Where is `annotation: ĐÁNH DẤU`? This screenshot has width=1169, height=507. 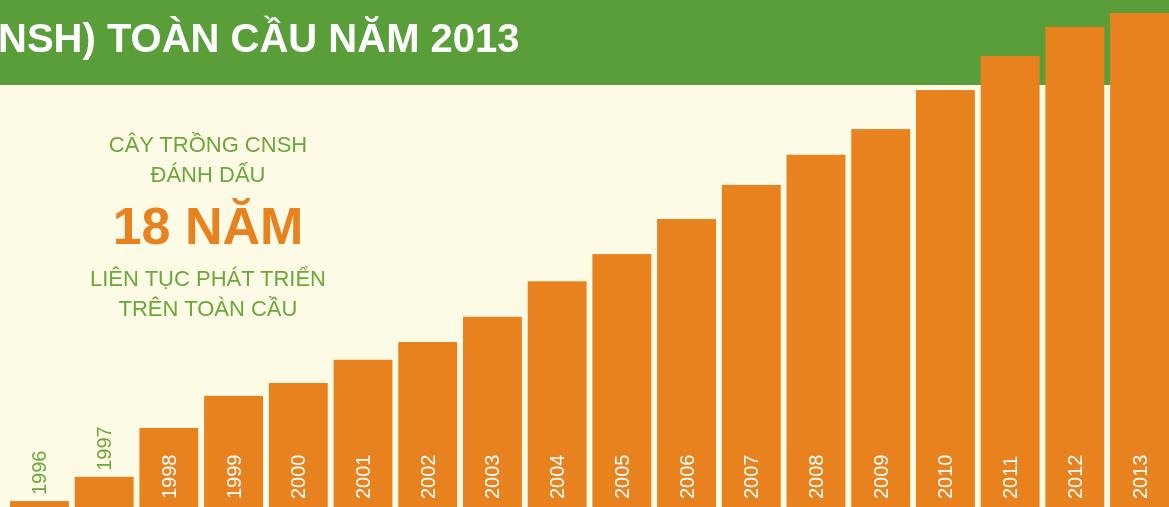 annotation: ĐÁNH DẤU is located at coordinates (208, 174).